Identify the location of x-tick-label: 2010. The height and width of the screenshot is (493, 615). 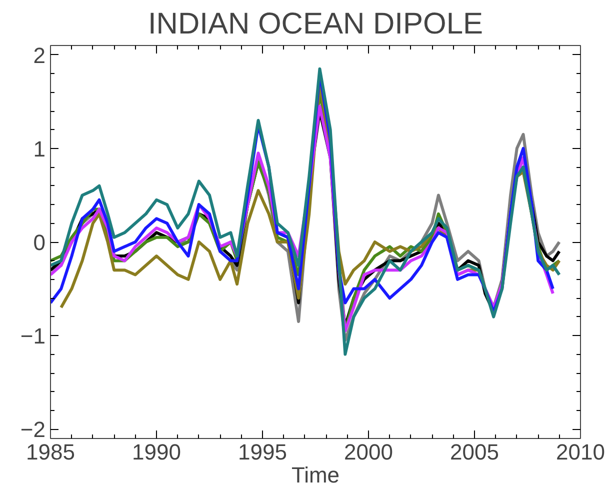
(580, 452).